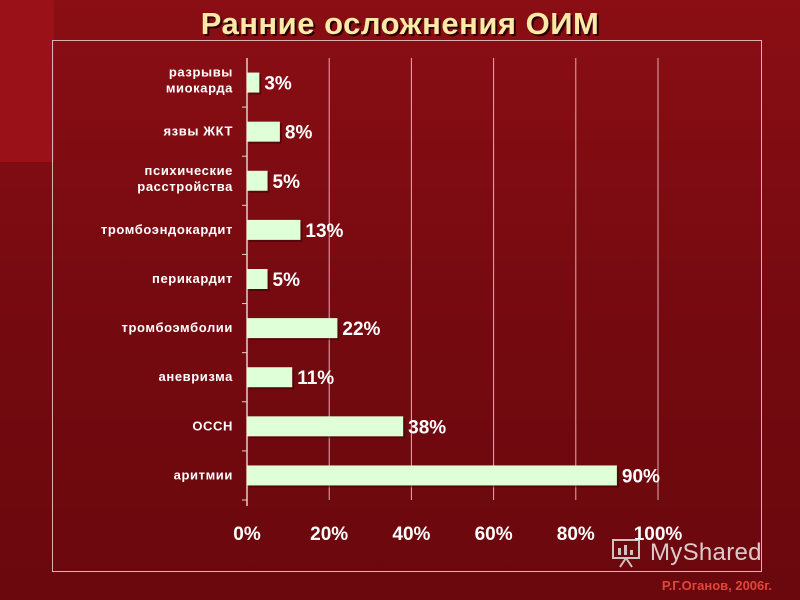 The image size is (800, 600). I want to click on watermark: MyShared, so click(686, 553).